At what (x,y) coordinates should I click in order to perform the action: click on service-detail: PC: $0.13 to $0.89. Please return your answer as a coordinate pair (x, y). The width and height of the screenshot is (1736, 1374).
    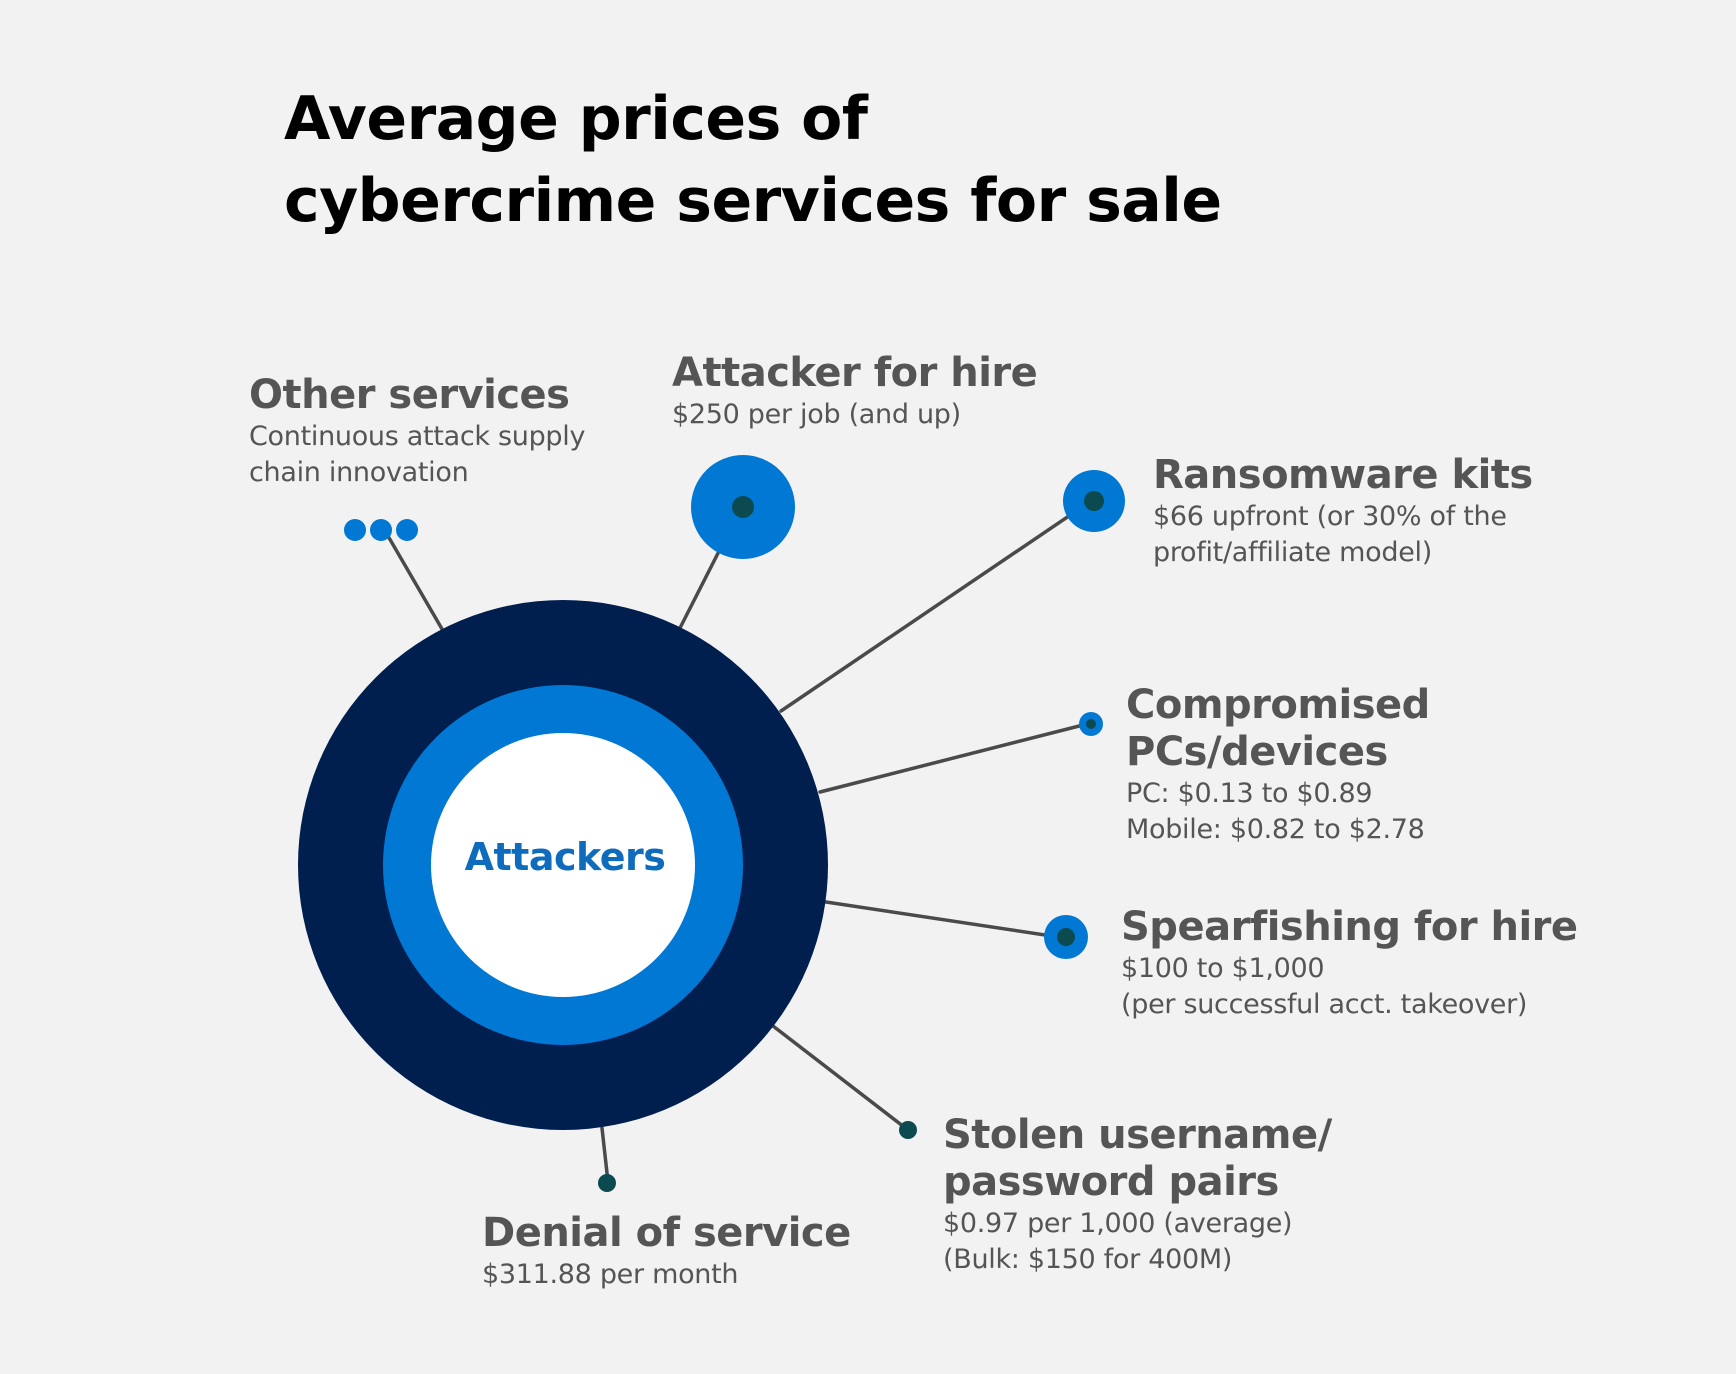
    Looking at the image, I should click on (1249, 793).